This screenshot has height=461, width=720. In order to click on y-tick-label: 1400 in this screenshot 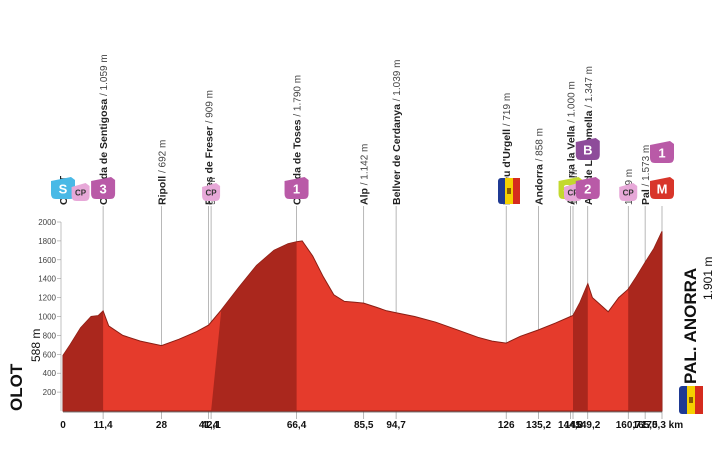, I will do `click(47, 279)`.